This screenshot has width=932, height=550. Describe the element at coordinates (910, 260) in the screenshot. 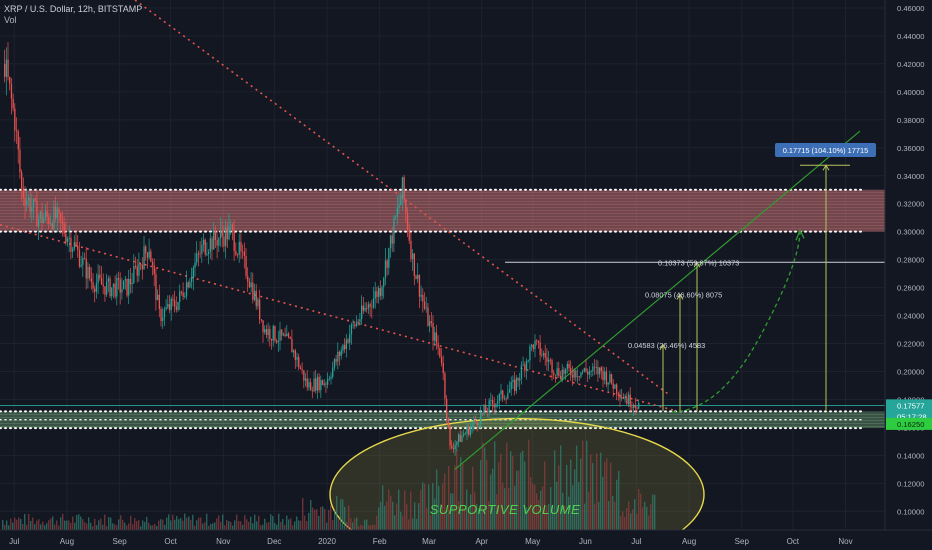

I see `price-tick-label: 0.28000` at that location.